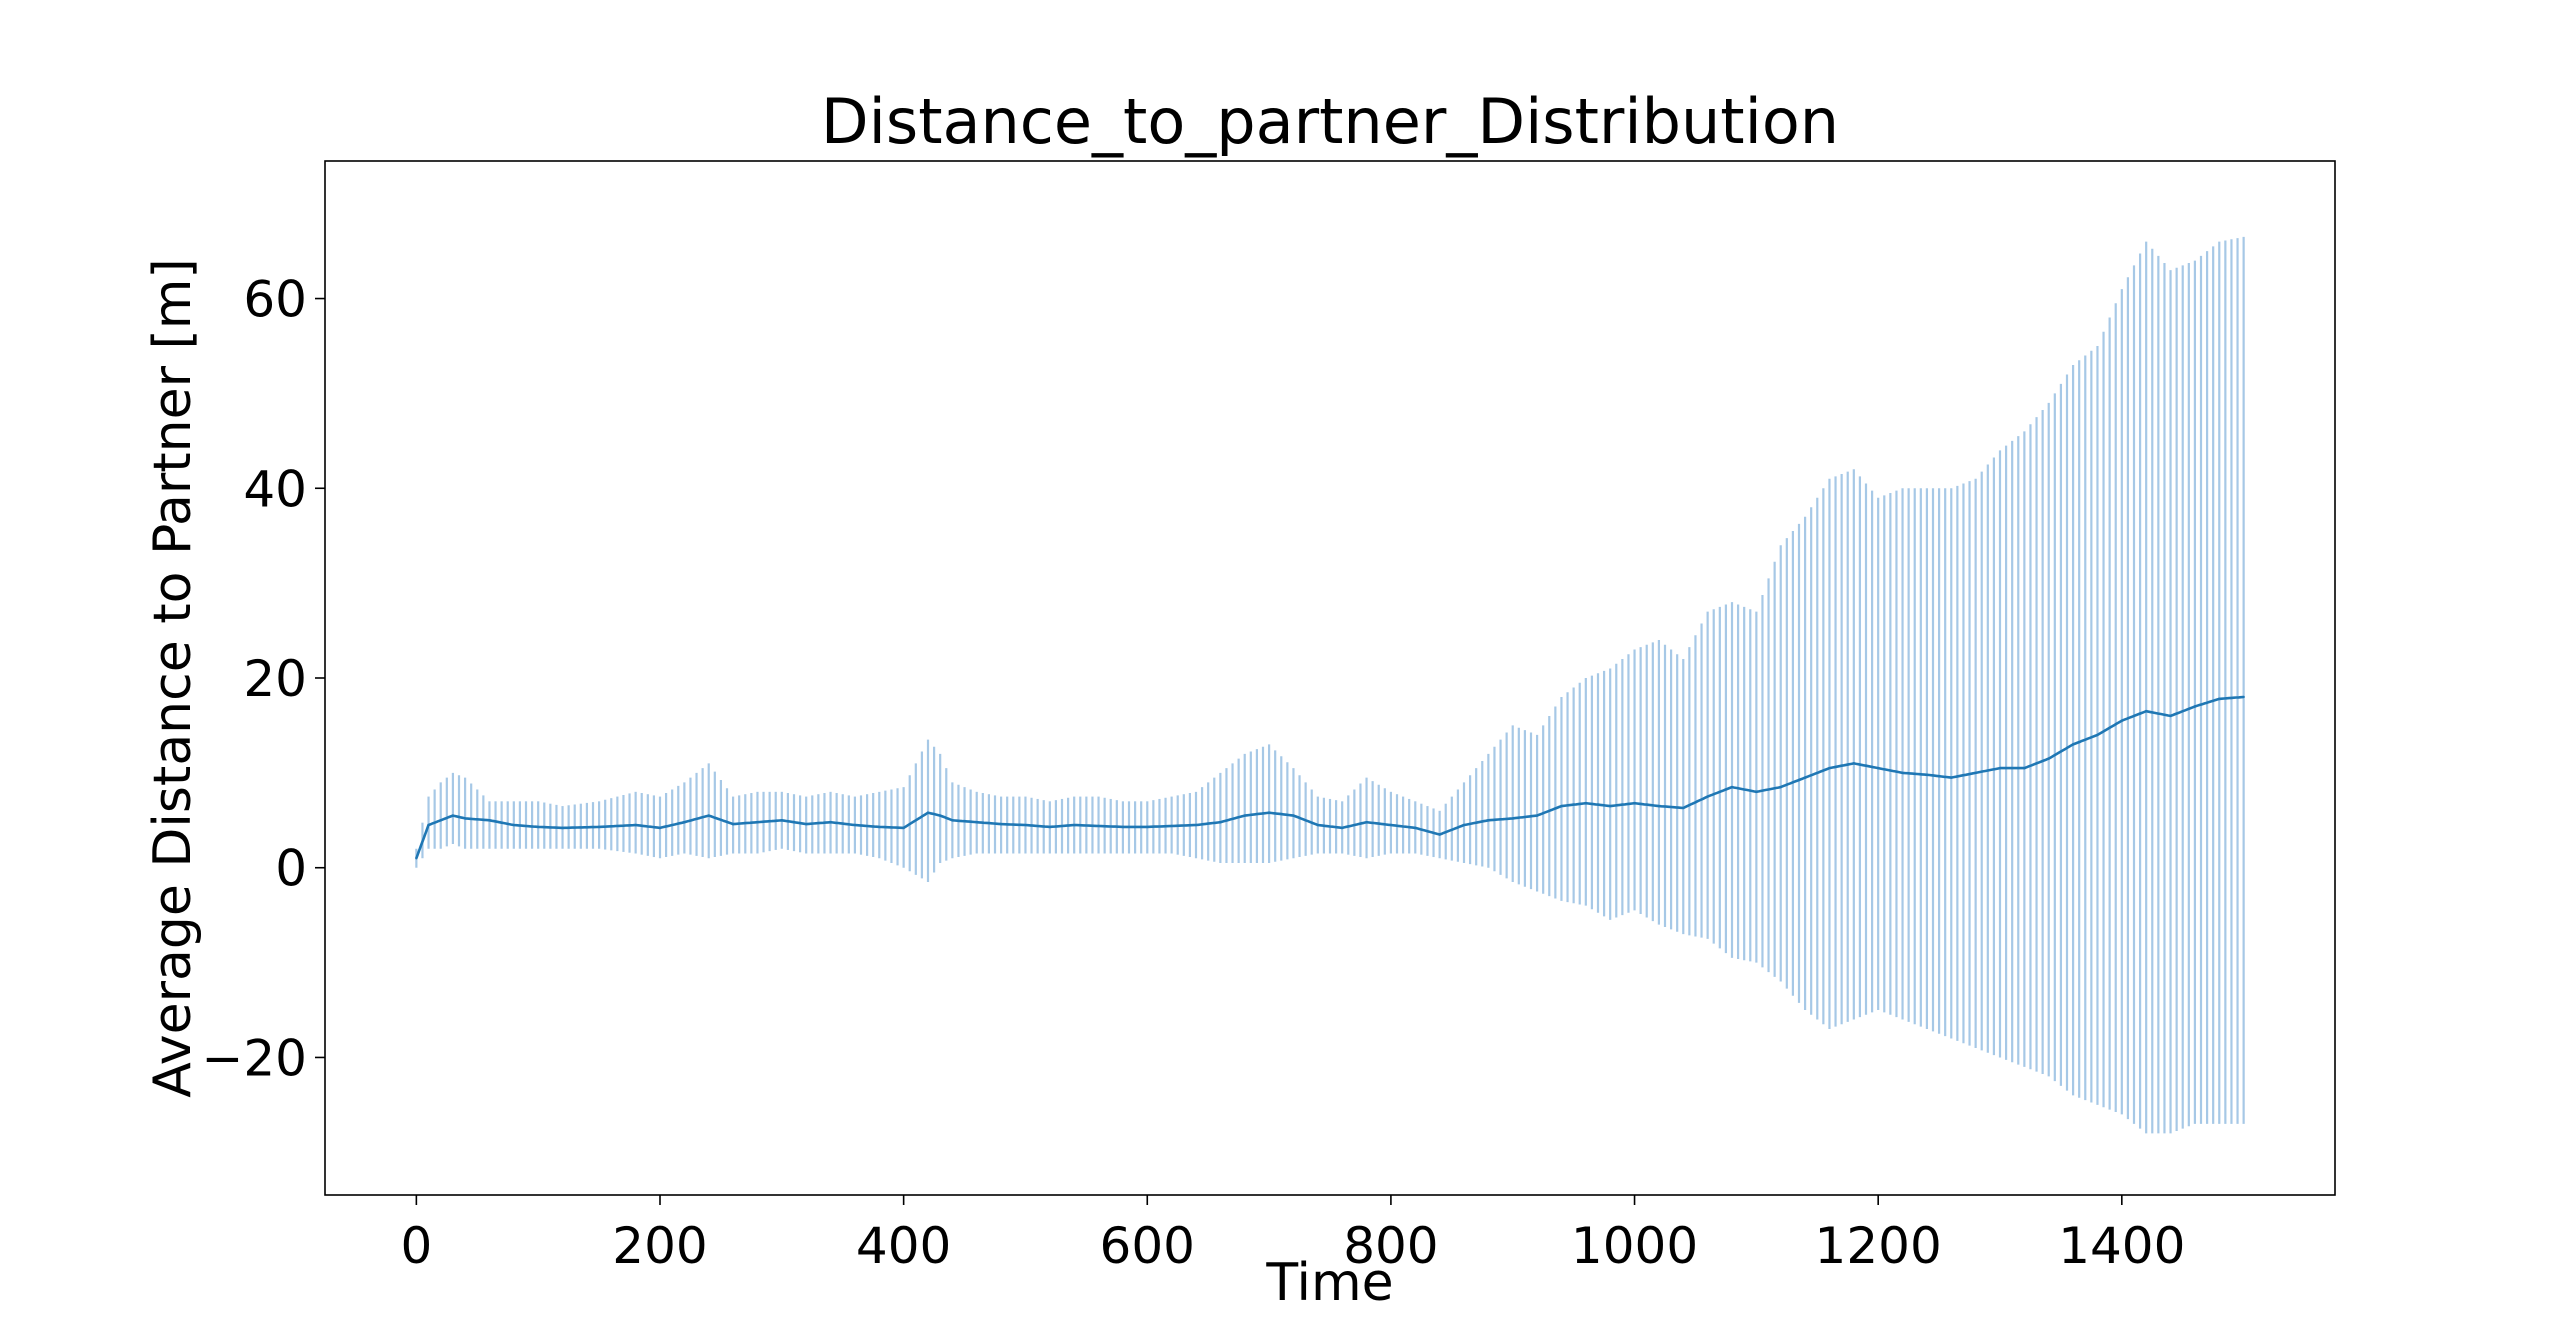  I want to click on y-axis: −20 0 20 40 60, so click(263, 679).